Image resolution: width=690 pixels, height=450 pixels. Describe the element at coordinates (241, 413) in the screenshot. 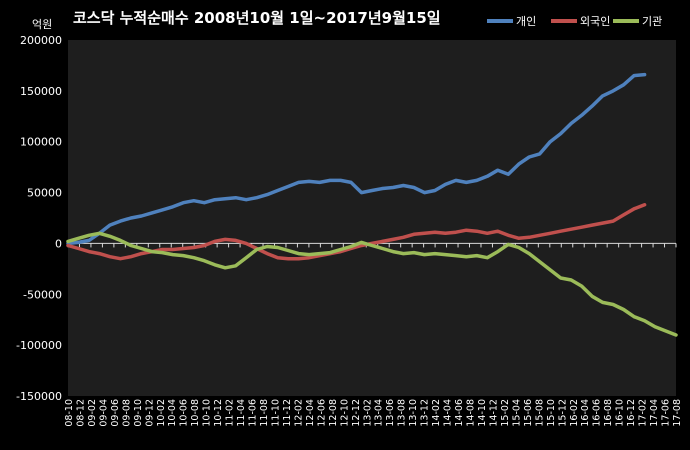

I see `x-tick-label: 11-04` at that location.